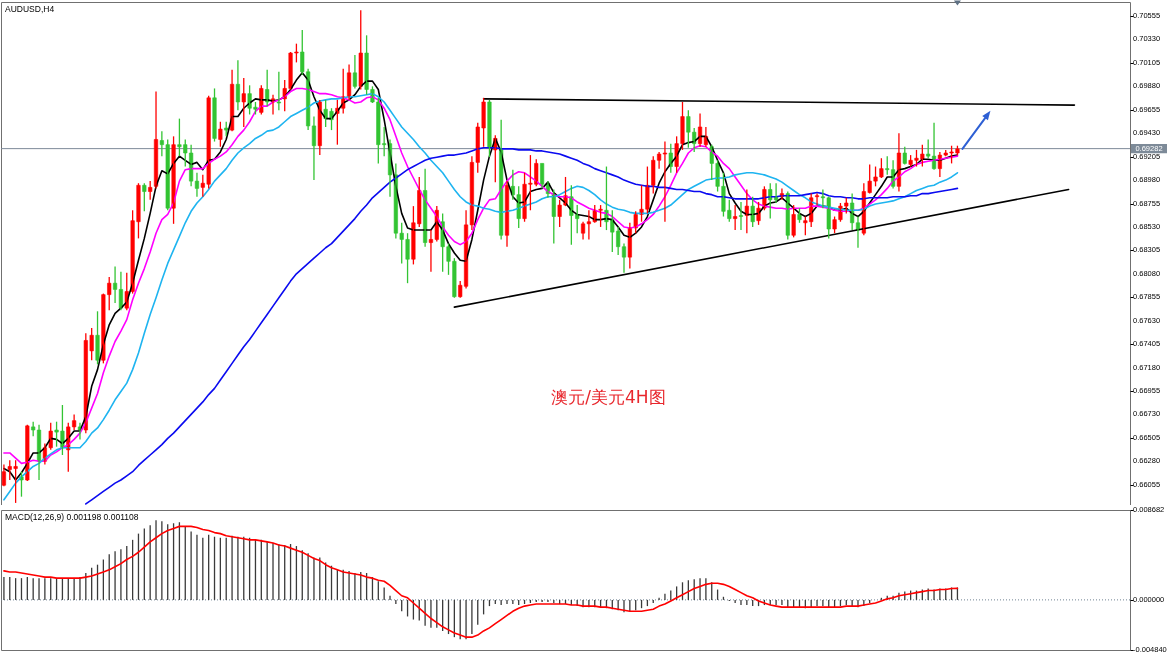  I want to click on line-series, so click(481, 581).